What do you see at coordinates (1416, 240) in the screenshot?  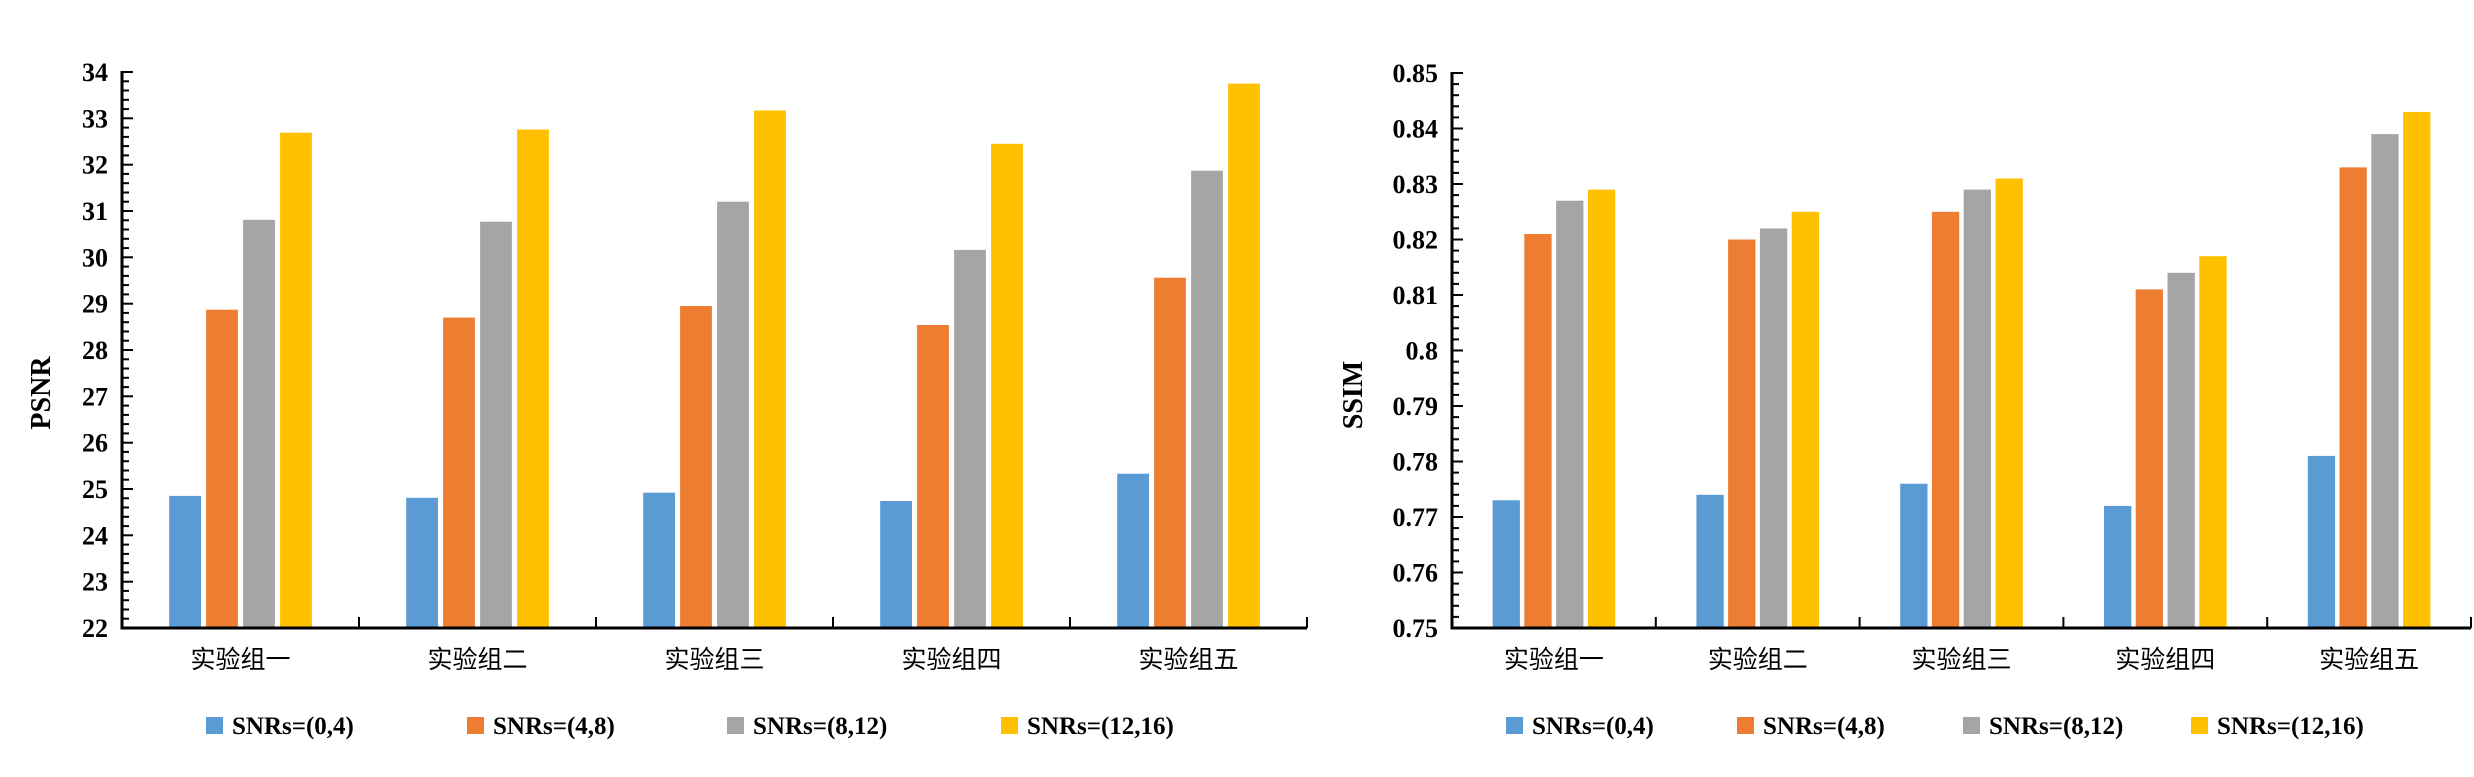 I see `y-tick-label: 0.82` at bounding box center [1416, 240].